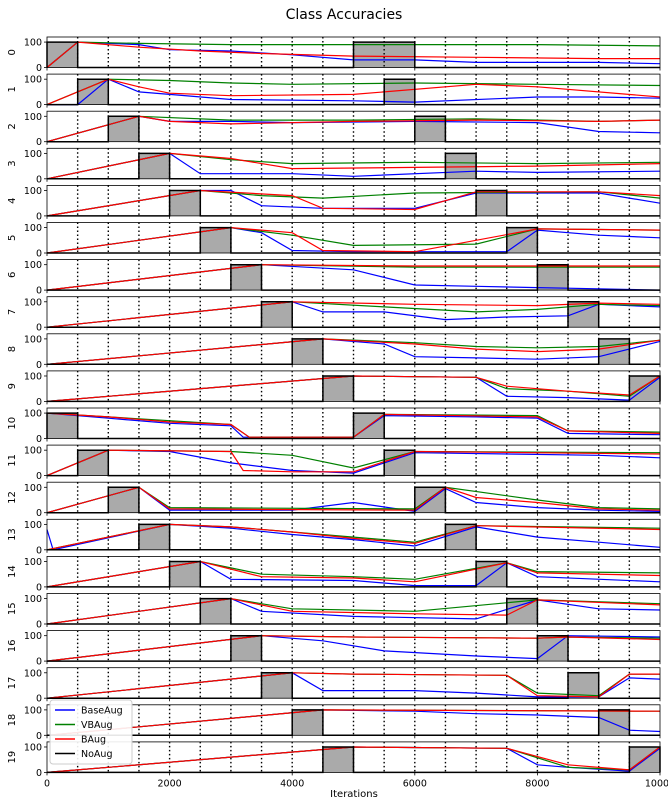 The image size is (668, 810). I want to click on subplot-label-4: 4, so click(12, 200).